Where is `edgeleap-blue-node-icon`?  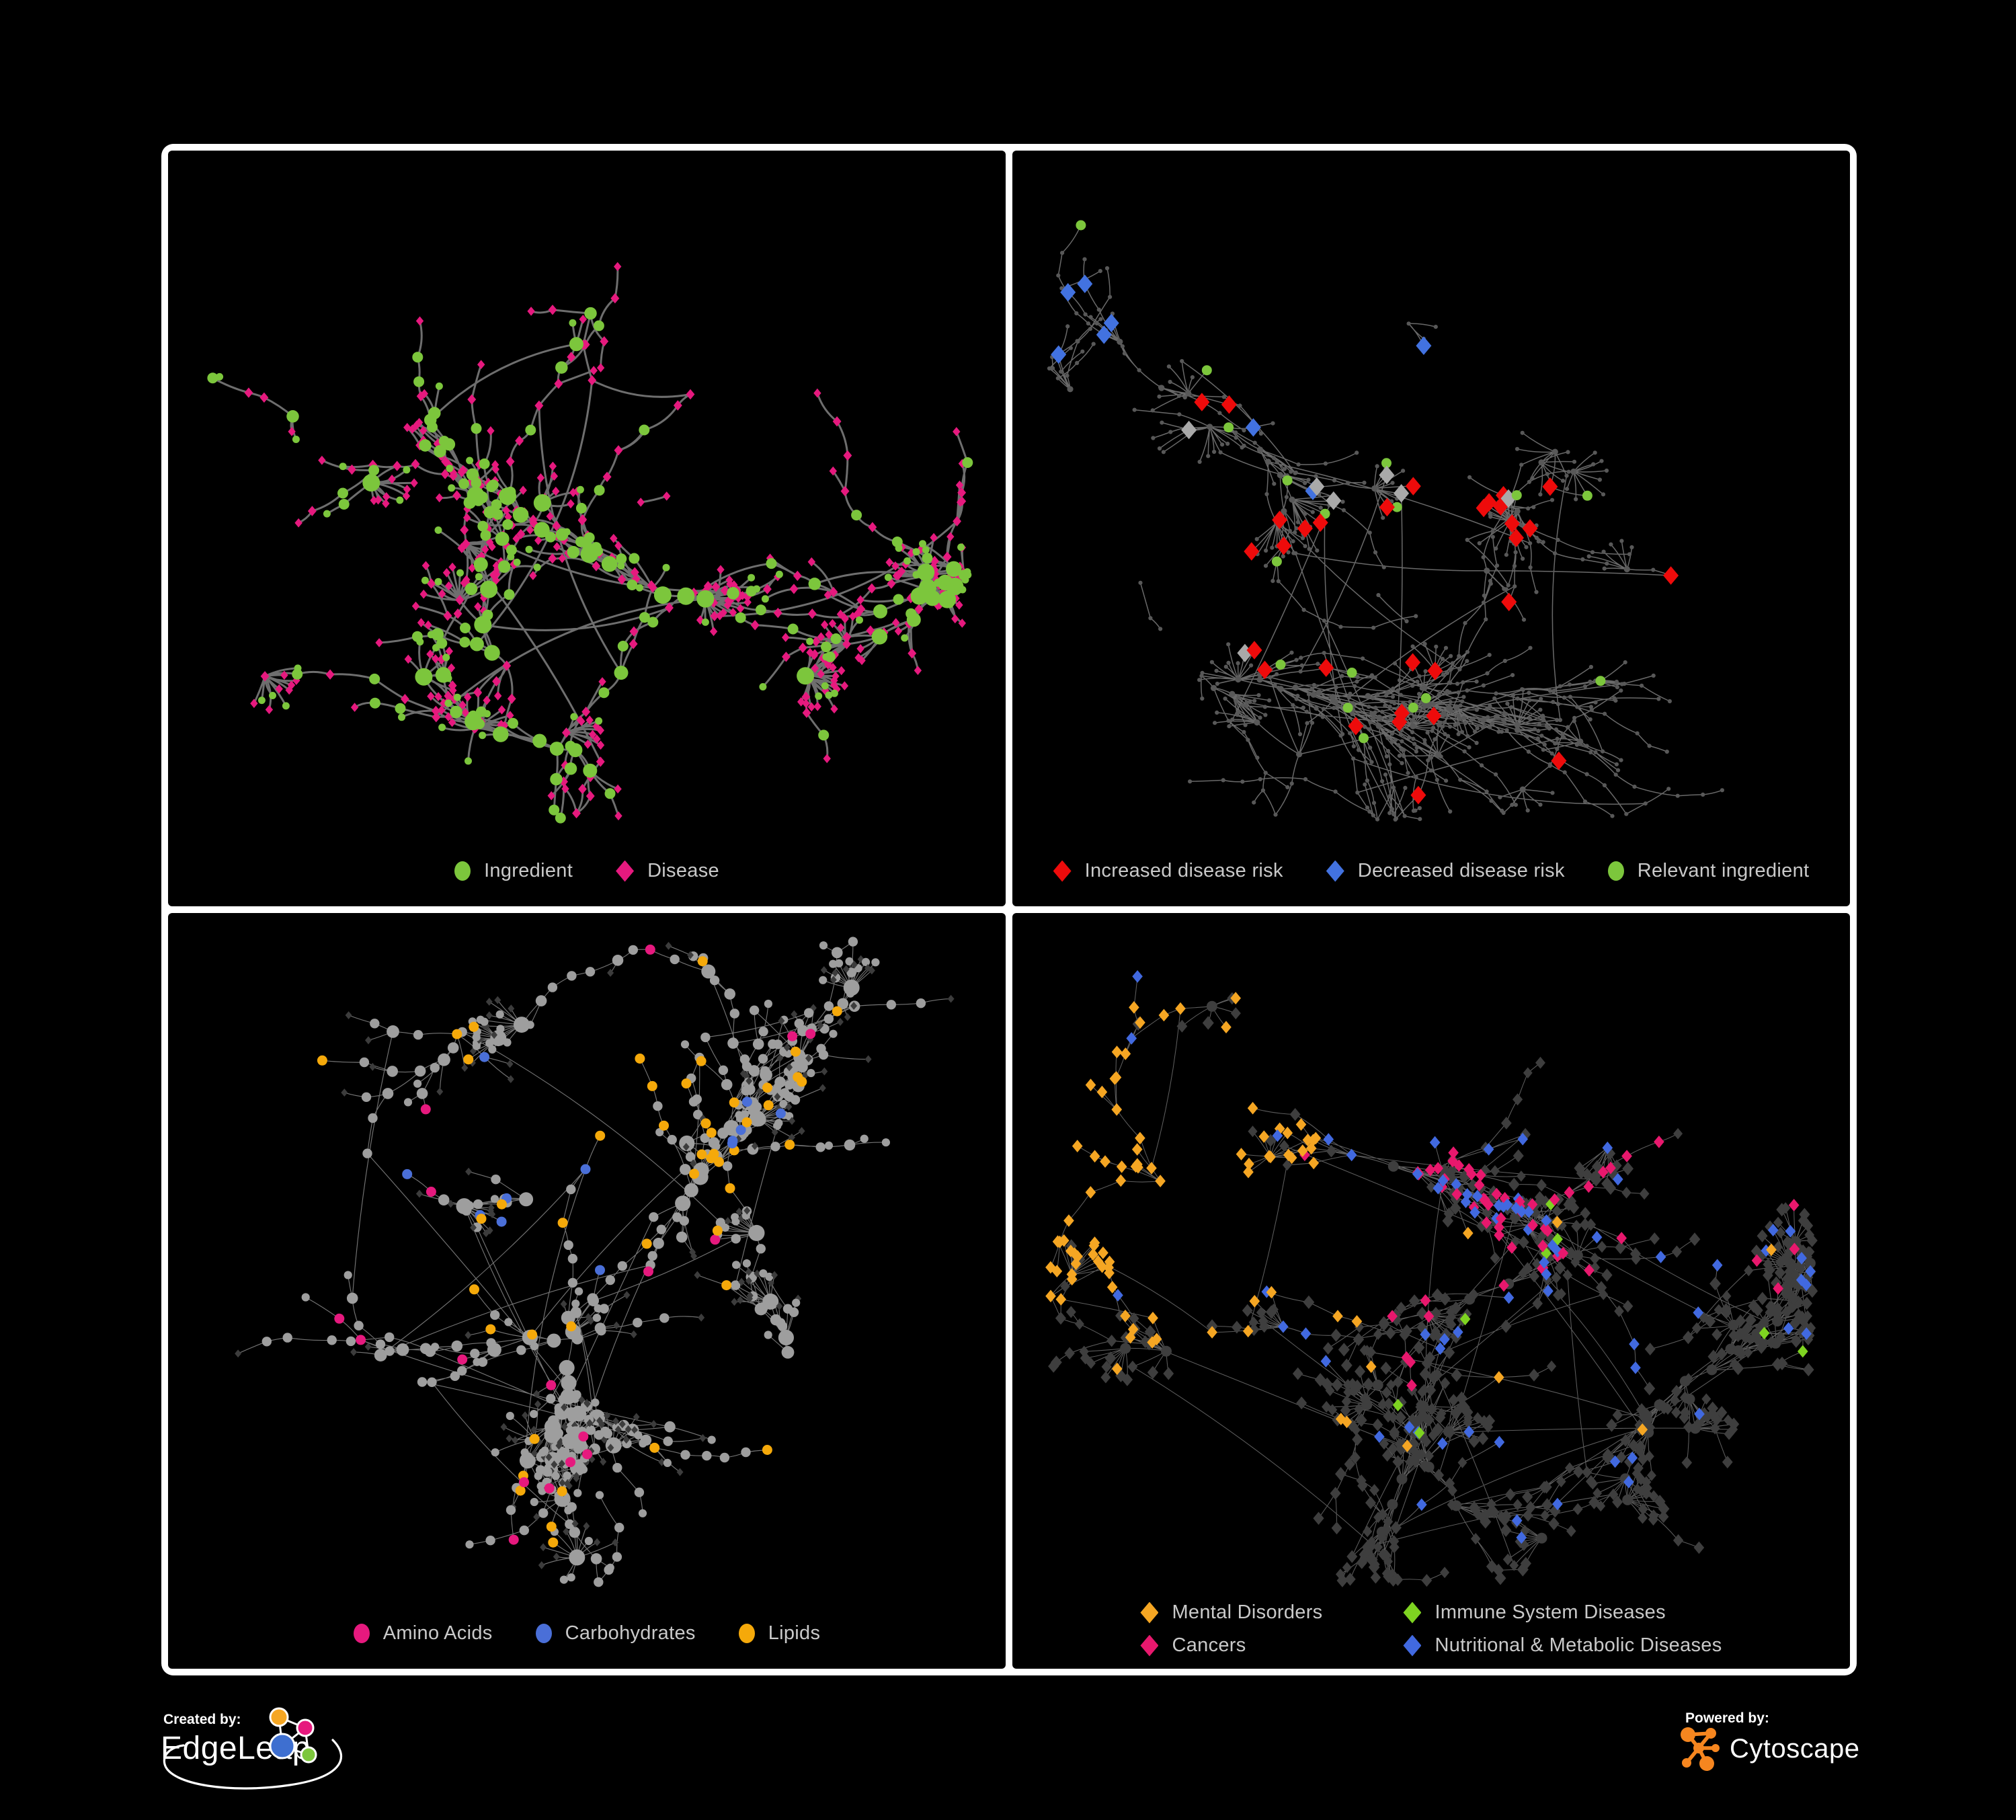
edgeleap-blue-node-icon is located at coordinates (282, 1746).